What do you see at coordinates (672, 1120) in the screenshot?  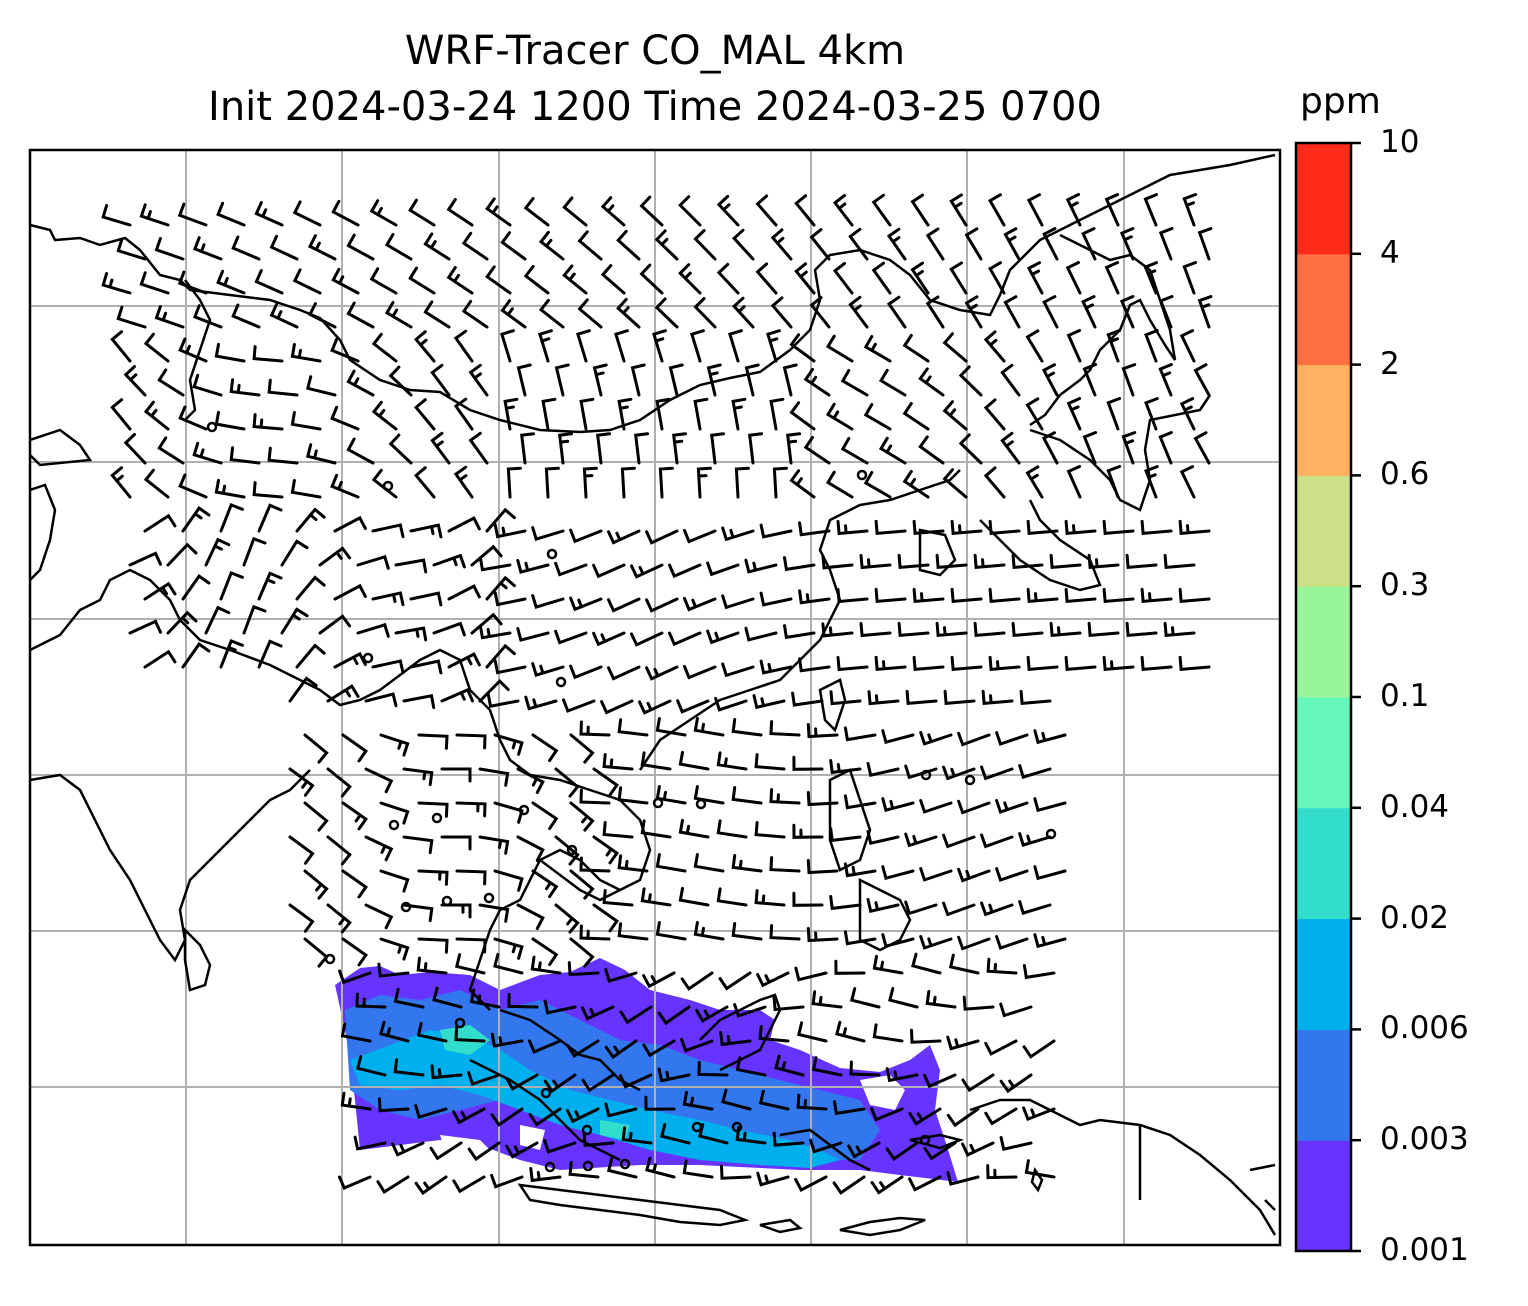 I see `plume-clear-gaps` at bounding box center [672, 1120].